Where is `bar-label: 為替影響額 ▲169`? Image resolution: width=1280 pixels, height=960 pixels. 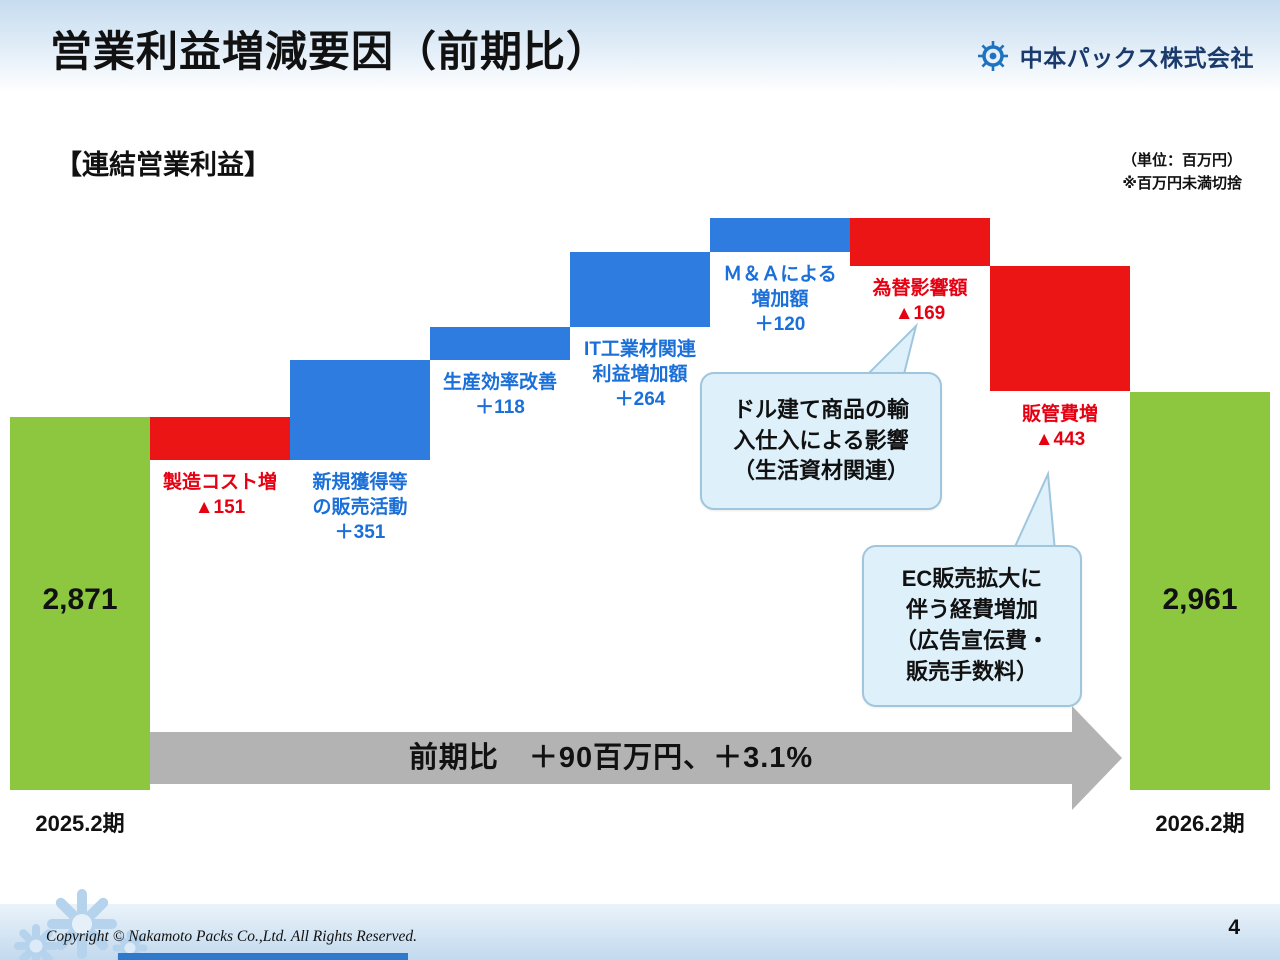
bar-label: 為替影響額 ▲169 is located at coordinates (920, 300).